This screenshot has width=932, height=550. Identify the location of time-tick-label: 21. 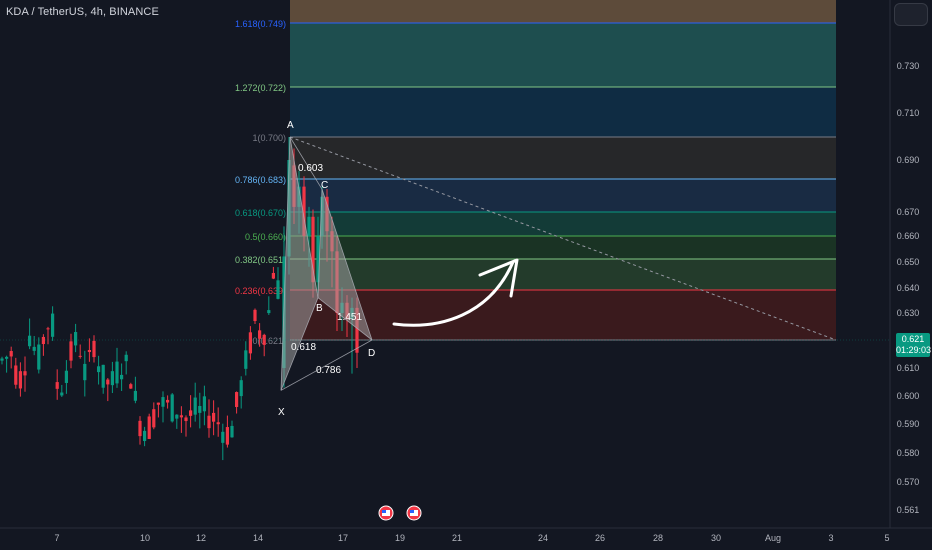
(457, 538).